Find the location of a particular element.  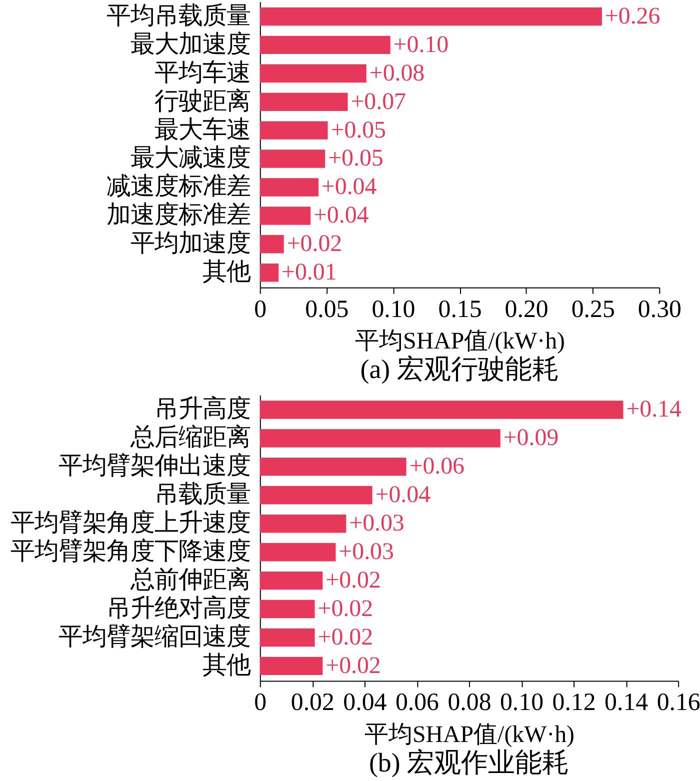

y-tick-label: 加速度标准差 is located at coordinates (178, 215).